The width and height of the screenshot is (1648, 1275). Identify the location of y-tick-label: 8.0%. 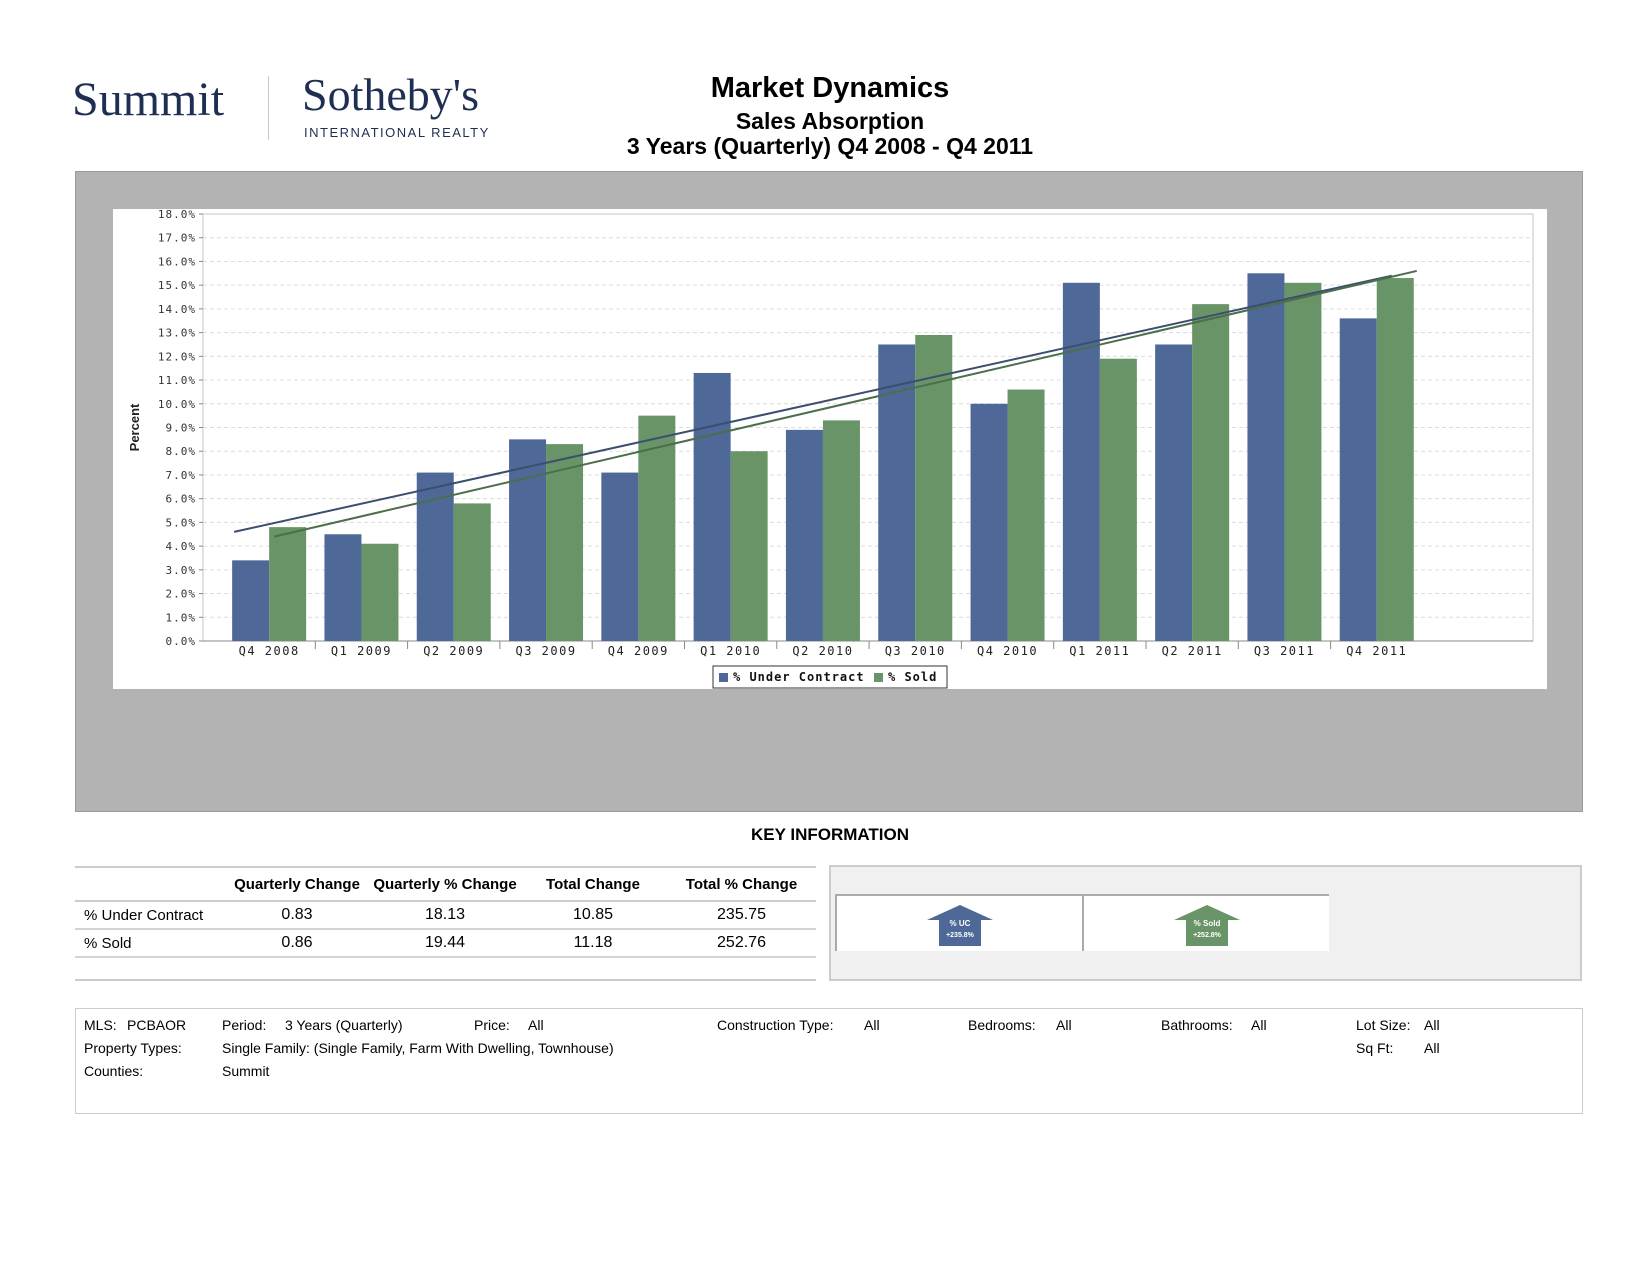
(181, 451).